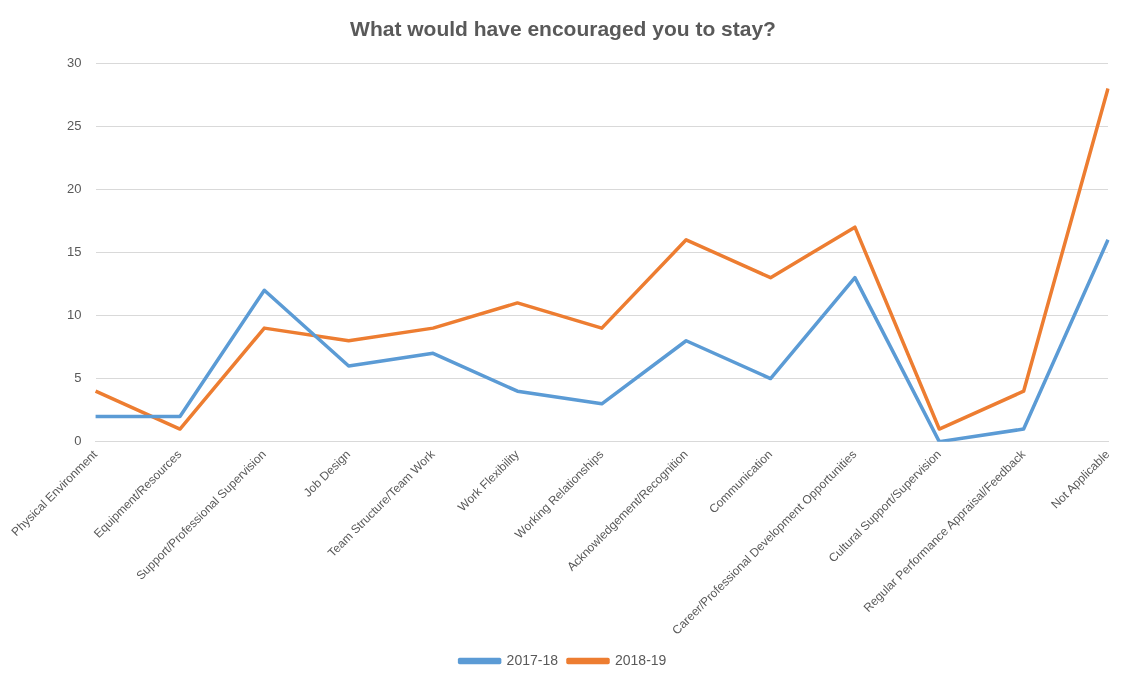 This screenshot has height=698, width=1136. Describe the element at coordinates (563, 29) in the screenshot. I see `chart-title: What would have encouraged you to stay?` at that location.